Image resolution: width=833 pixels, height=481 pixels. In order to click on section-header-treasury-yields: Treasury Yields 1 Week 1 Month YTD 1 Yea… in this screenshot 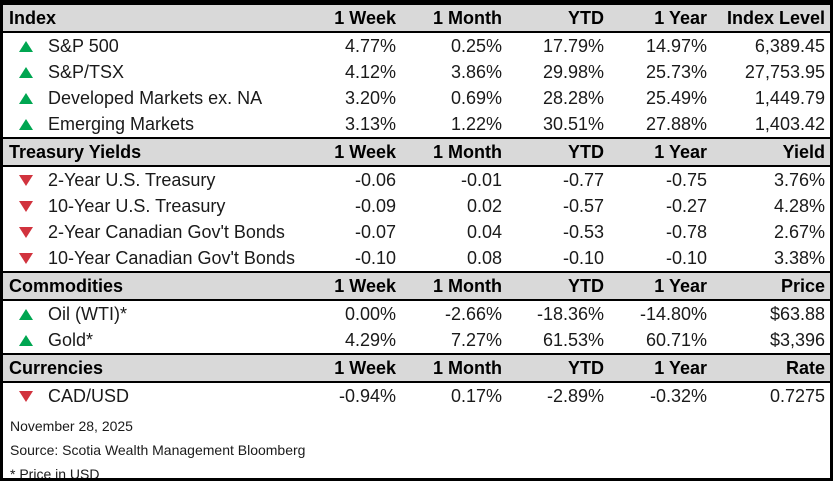, I will do `click(416, 152)`.